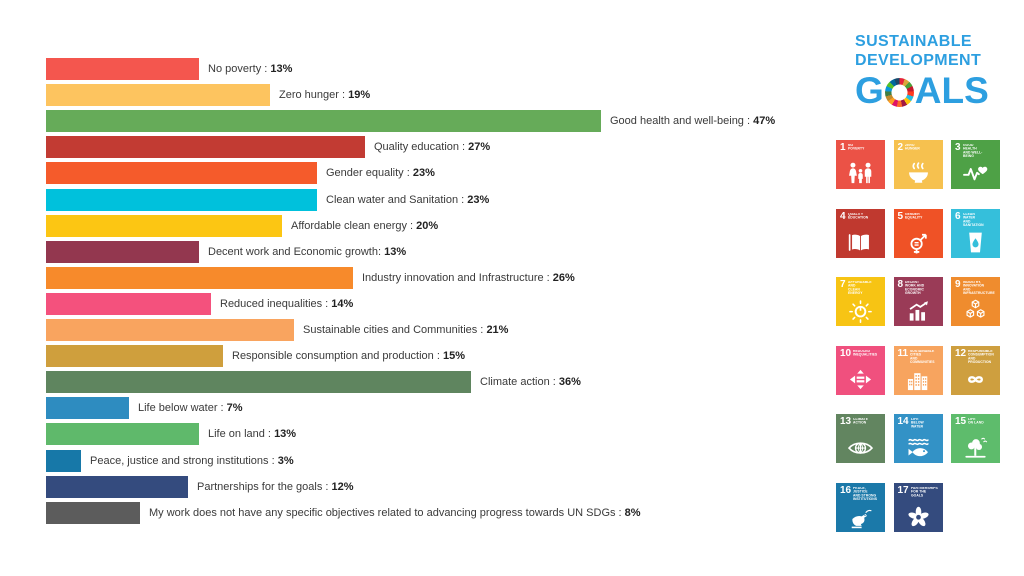 The width and height of the screenshot is (1024, 576). Describe the element at coordinates (569, 382) in the screenshot. I see `bar-label-value: 36%` at that location.